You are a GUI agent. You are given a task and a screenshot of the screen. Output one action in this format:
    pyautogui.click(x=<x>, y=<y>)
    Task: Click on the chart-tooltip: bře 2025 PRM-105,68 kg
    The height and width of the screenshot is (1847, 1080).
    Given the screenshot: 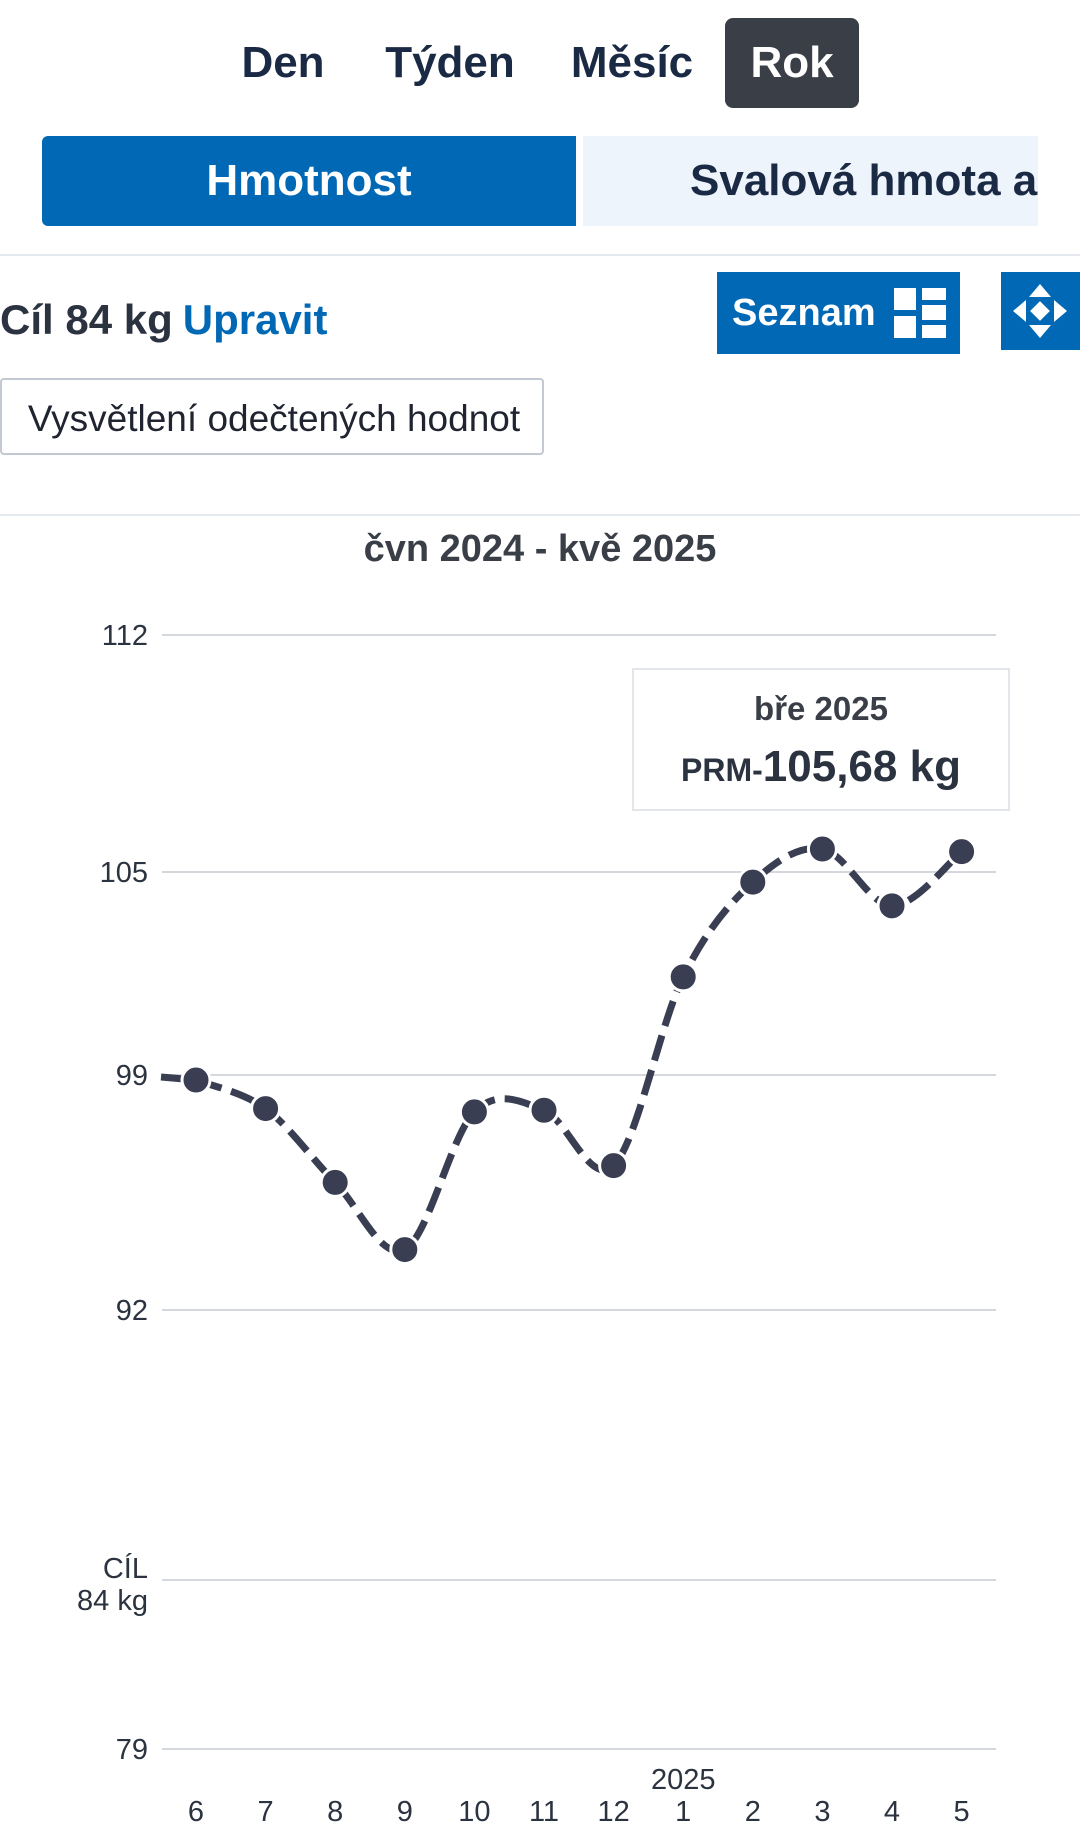 What is the action you would take?
    pyautogui.click(x=821, y=739)
    